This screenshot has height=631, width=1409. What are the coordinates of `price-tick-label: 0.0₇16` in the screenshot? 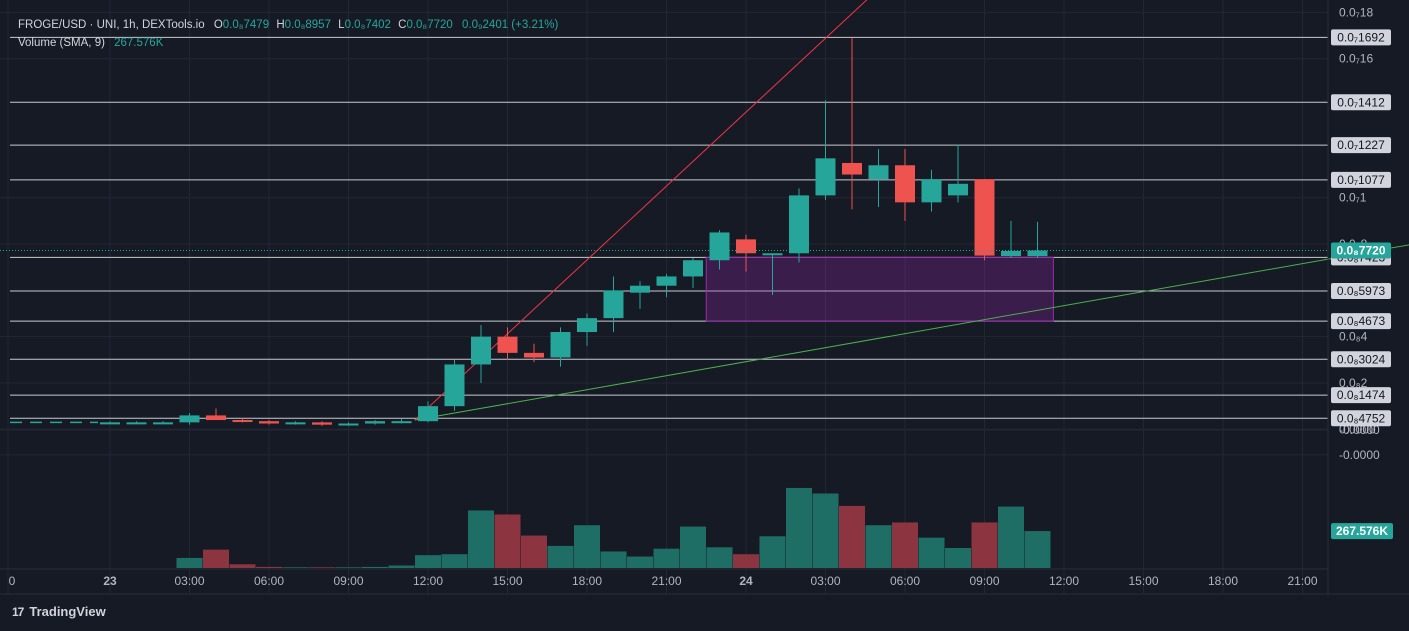 It's located at (1356, 59).